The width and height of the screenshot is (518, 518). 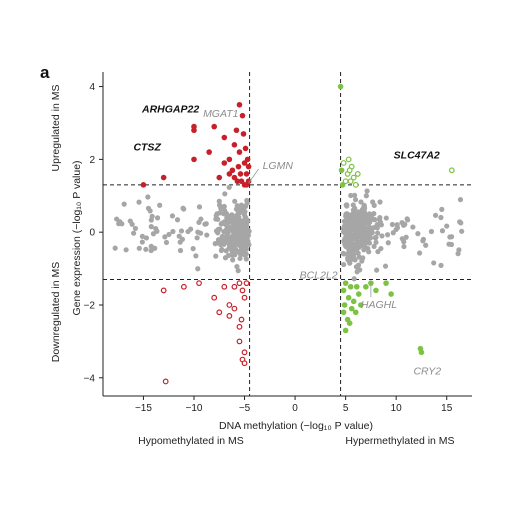 What do you see at coordinates (417, 155) in the screenshot?
I see `gene-label-slc47a2: SLC47A2` at bounding box center [417, 155].